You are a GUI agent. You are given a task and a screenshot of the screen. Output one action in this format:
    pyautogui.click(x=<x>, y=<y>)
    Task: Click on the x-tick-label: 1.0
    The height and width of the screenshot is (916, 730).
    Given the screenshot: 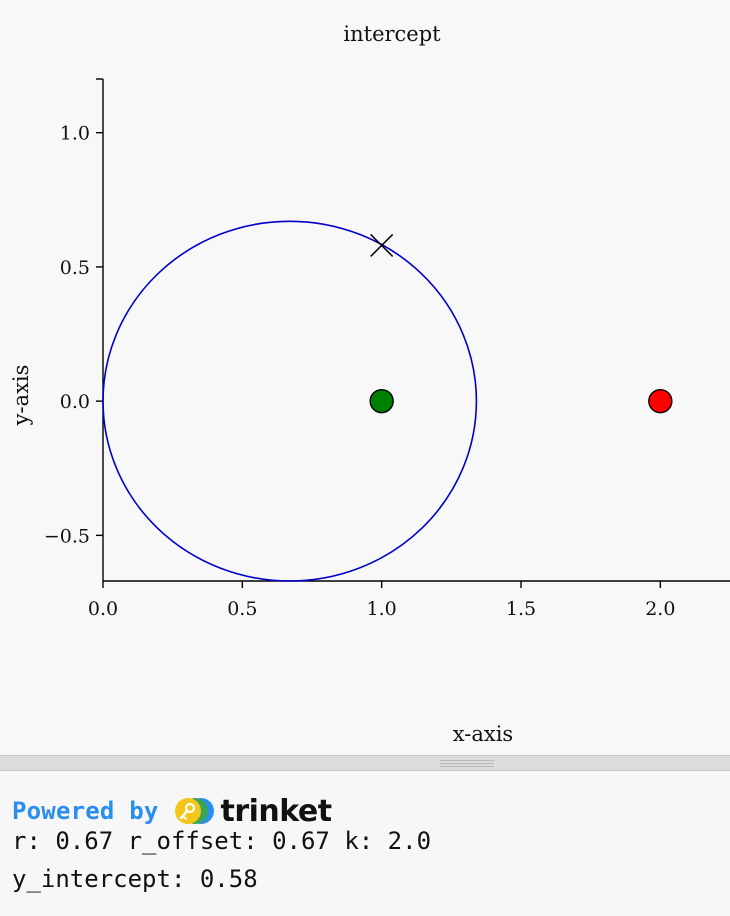 What is the action you would take?
    pyautogui.click(x=382, y=609)
    